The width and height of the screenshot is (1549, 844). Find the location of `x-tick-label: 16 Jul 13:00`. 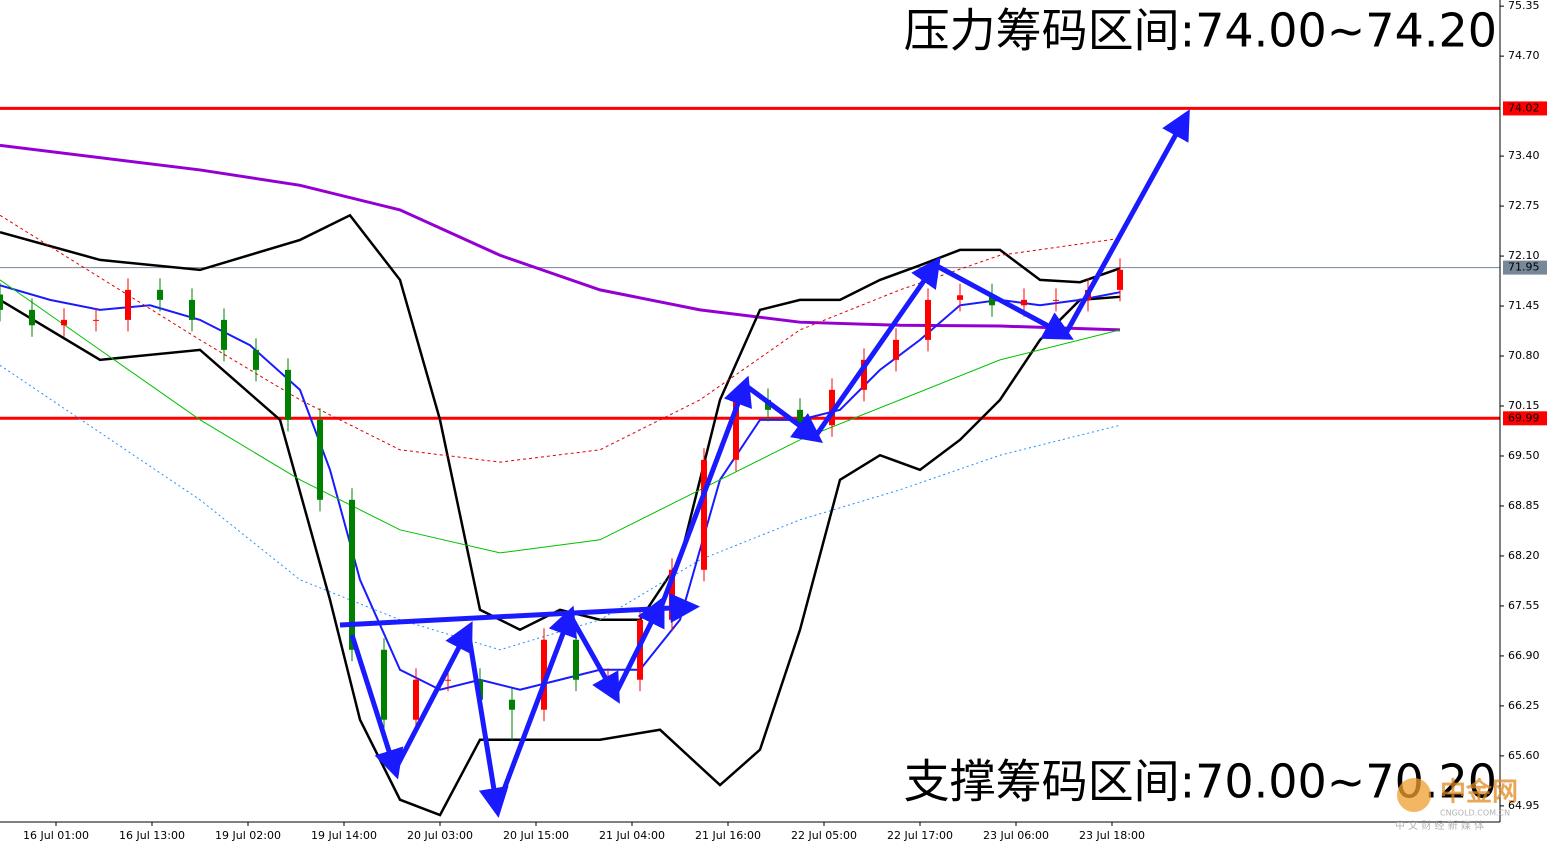

x-tick-label: 16 Jul 13:00 is located at coordinates (152, 835).